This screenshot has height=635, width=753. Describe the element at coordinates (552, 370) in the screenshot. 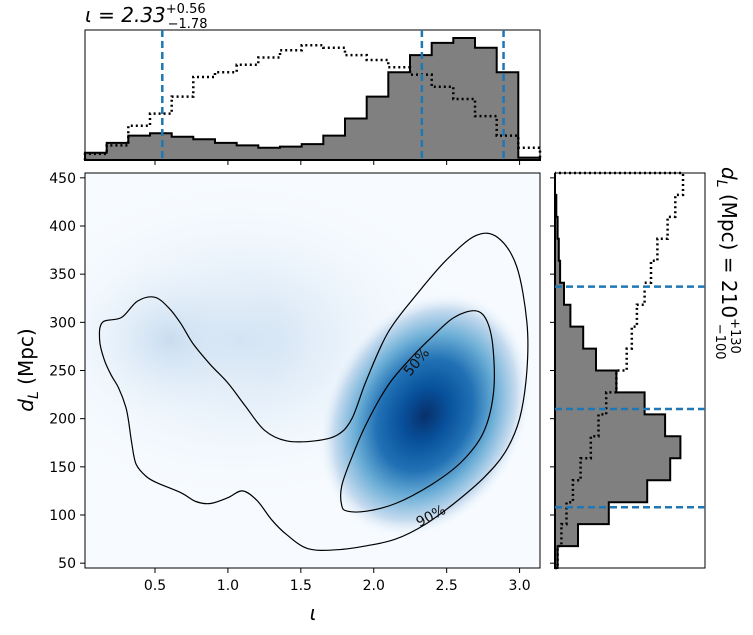

I see `right-y-ticks` at that location.